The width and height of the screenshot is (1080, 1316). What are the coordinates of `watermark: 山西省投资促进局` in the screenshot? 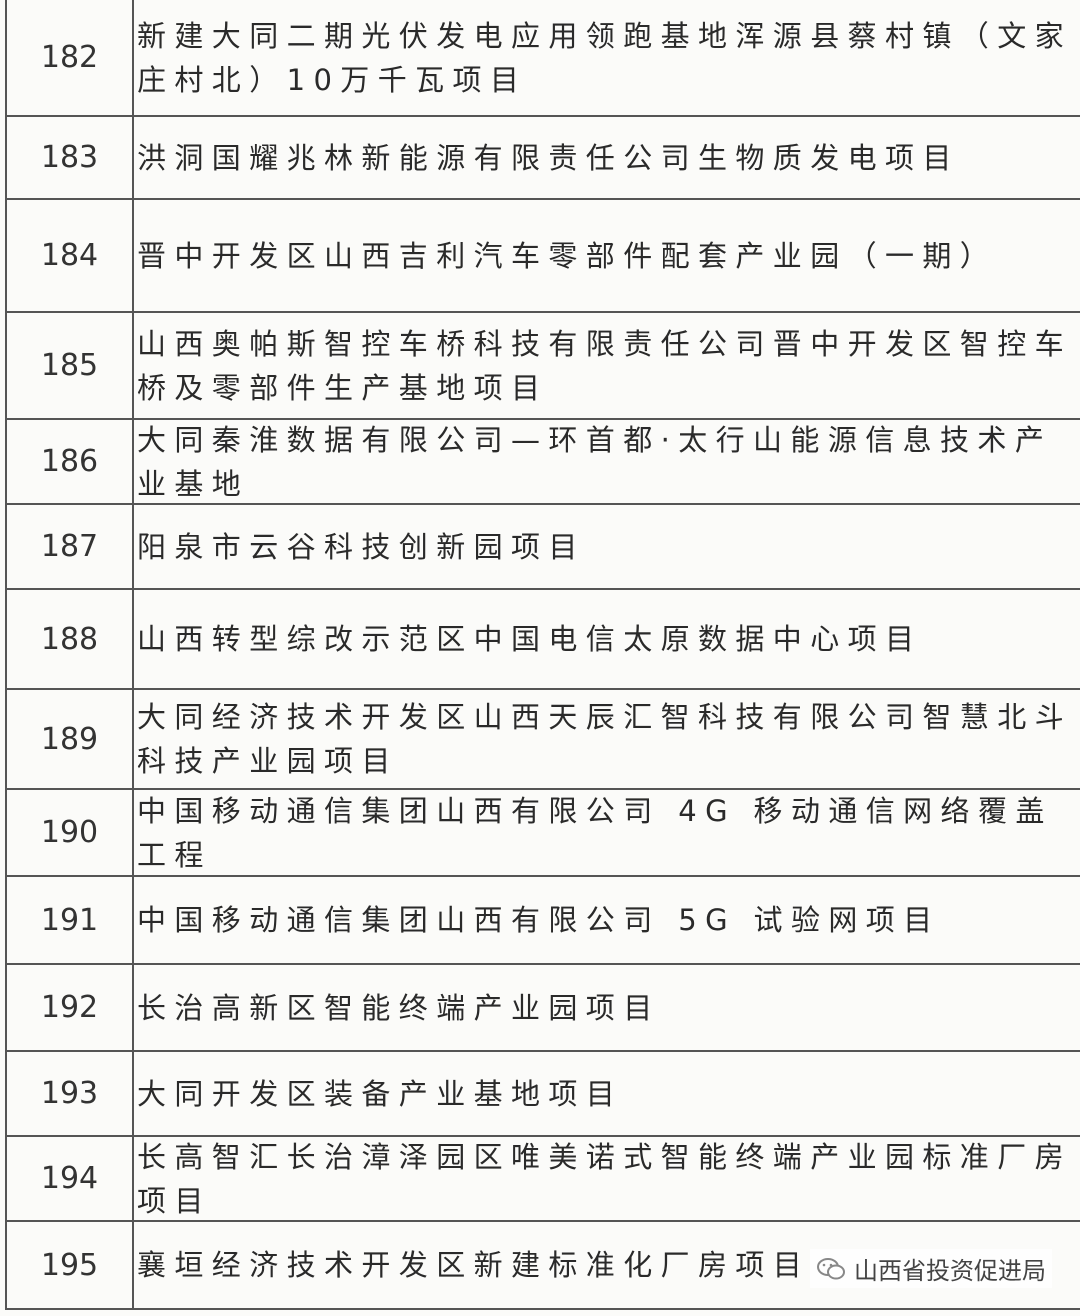 It's located at (931, 1268).